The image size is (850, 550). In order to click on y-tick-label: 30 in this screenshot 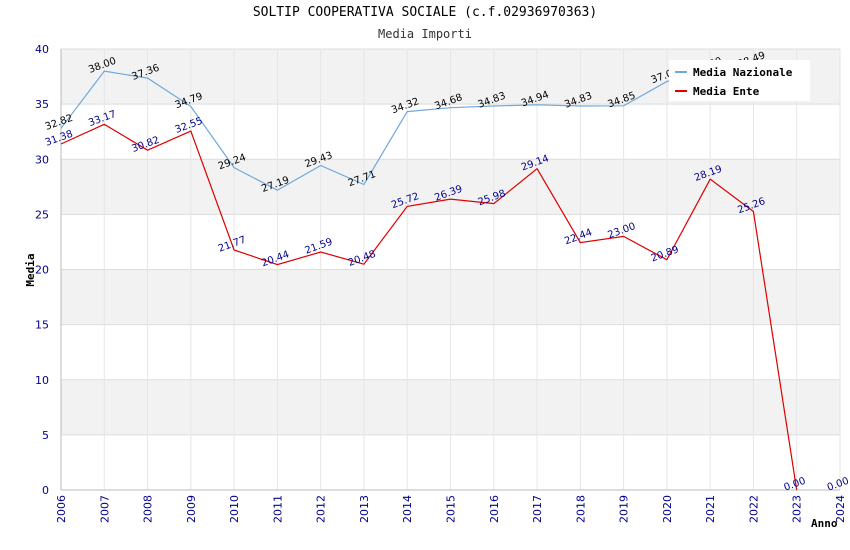, I will do `click(42, 159)`.